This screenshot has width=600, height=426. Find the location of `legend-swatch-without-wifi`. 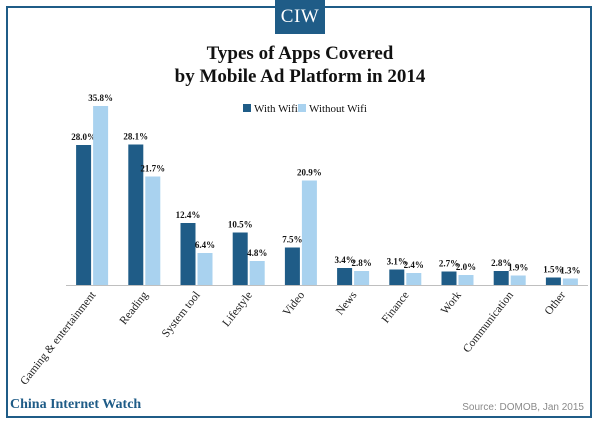

legend-swatch-without-wifi is located at coordinates (302, 108).